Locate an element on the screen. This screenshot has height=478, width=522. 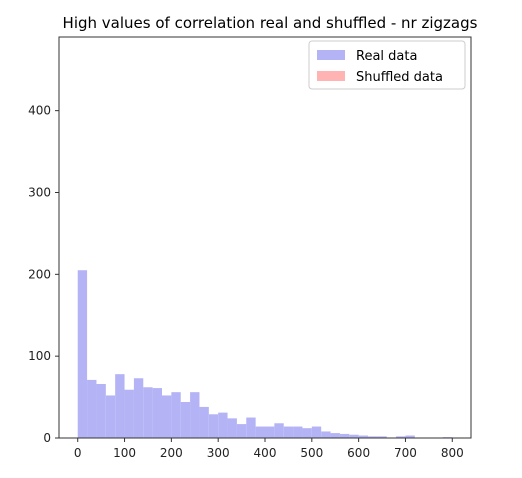
x-tick-label: 800 is located at coordinates (452, 453).